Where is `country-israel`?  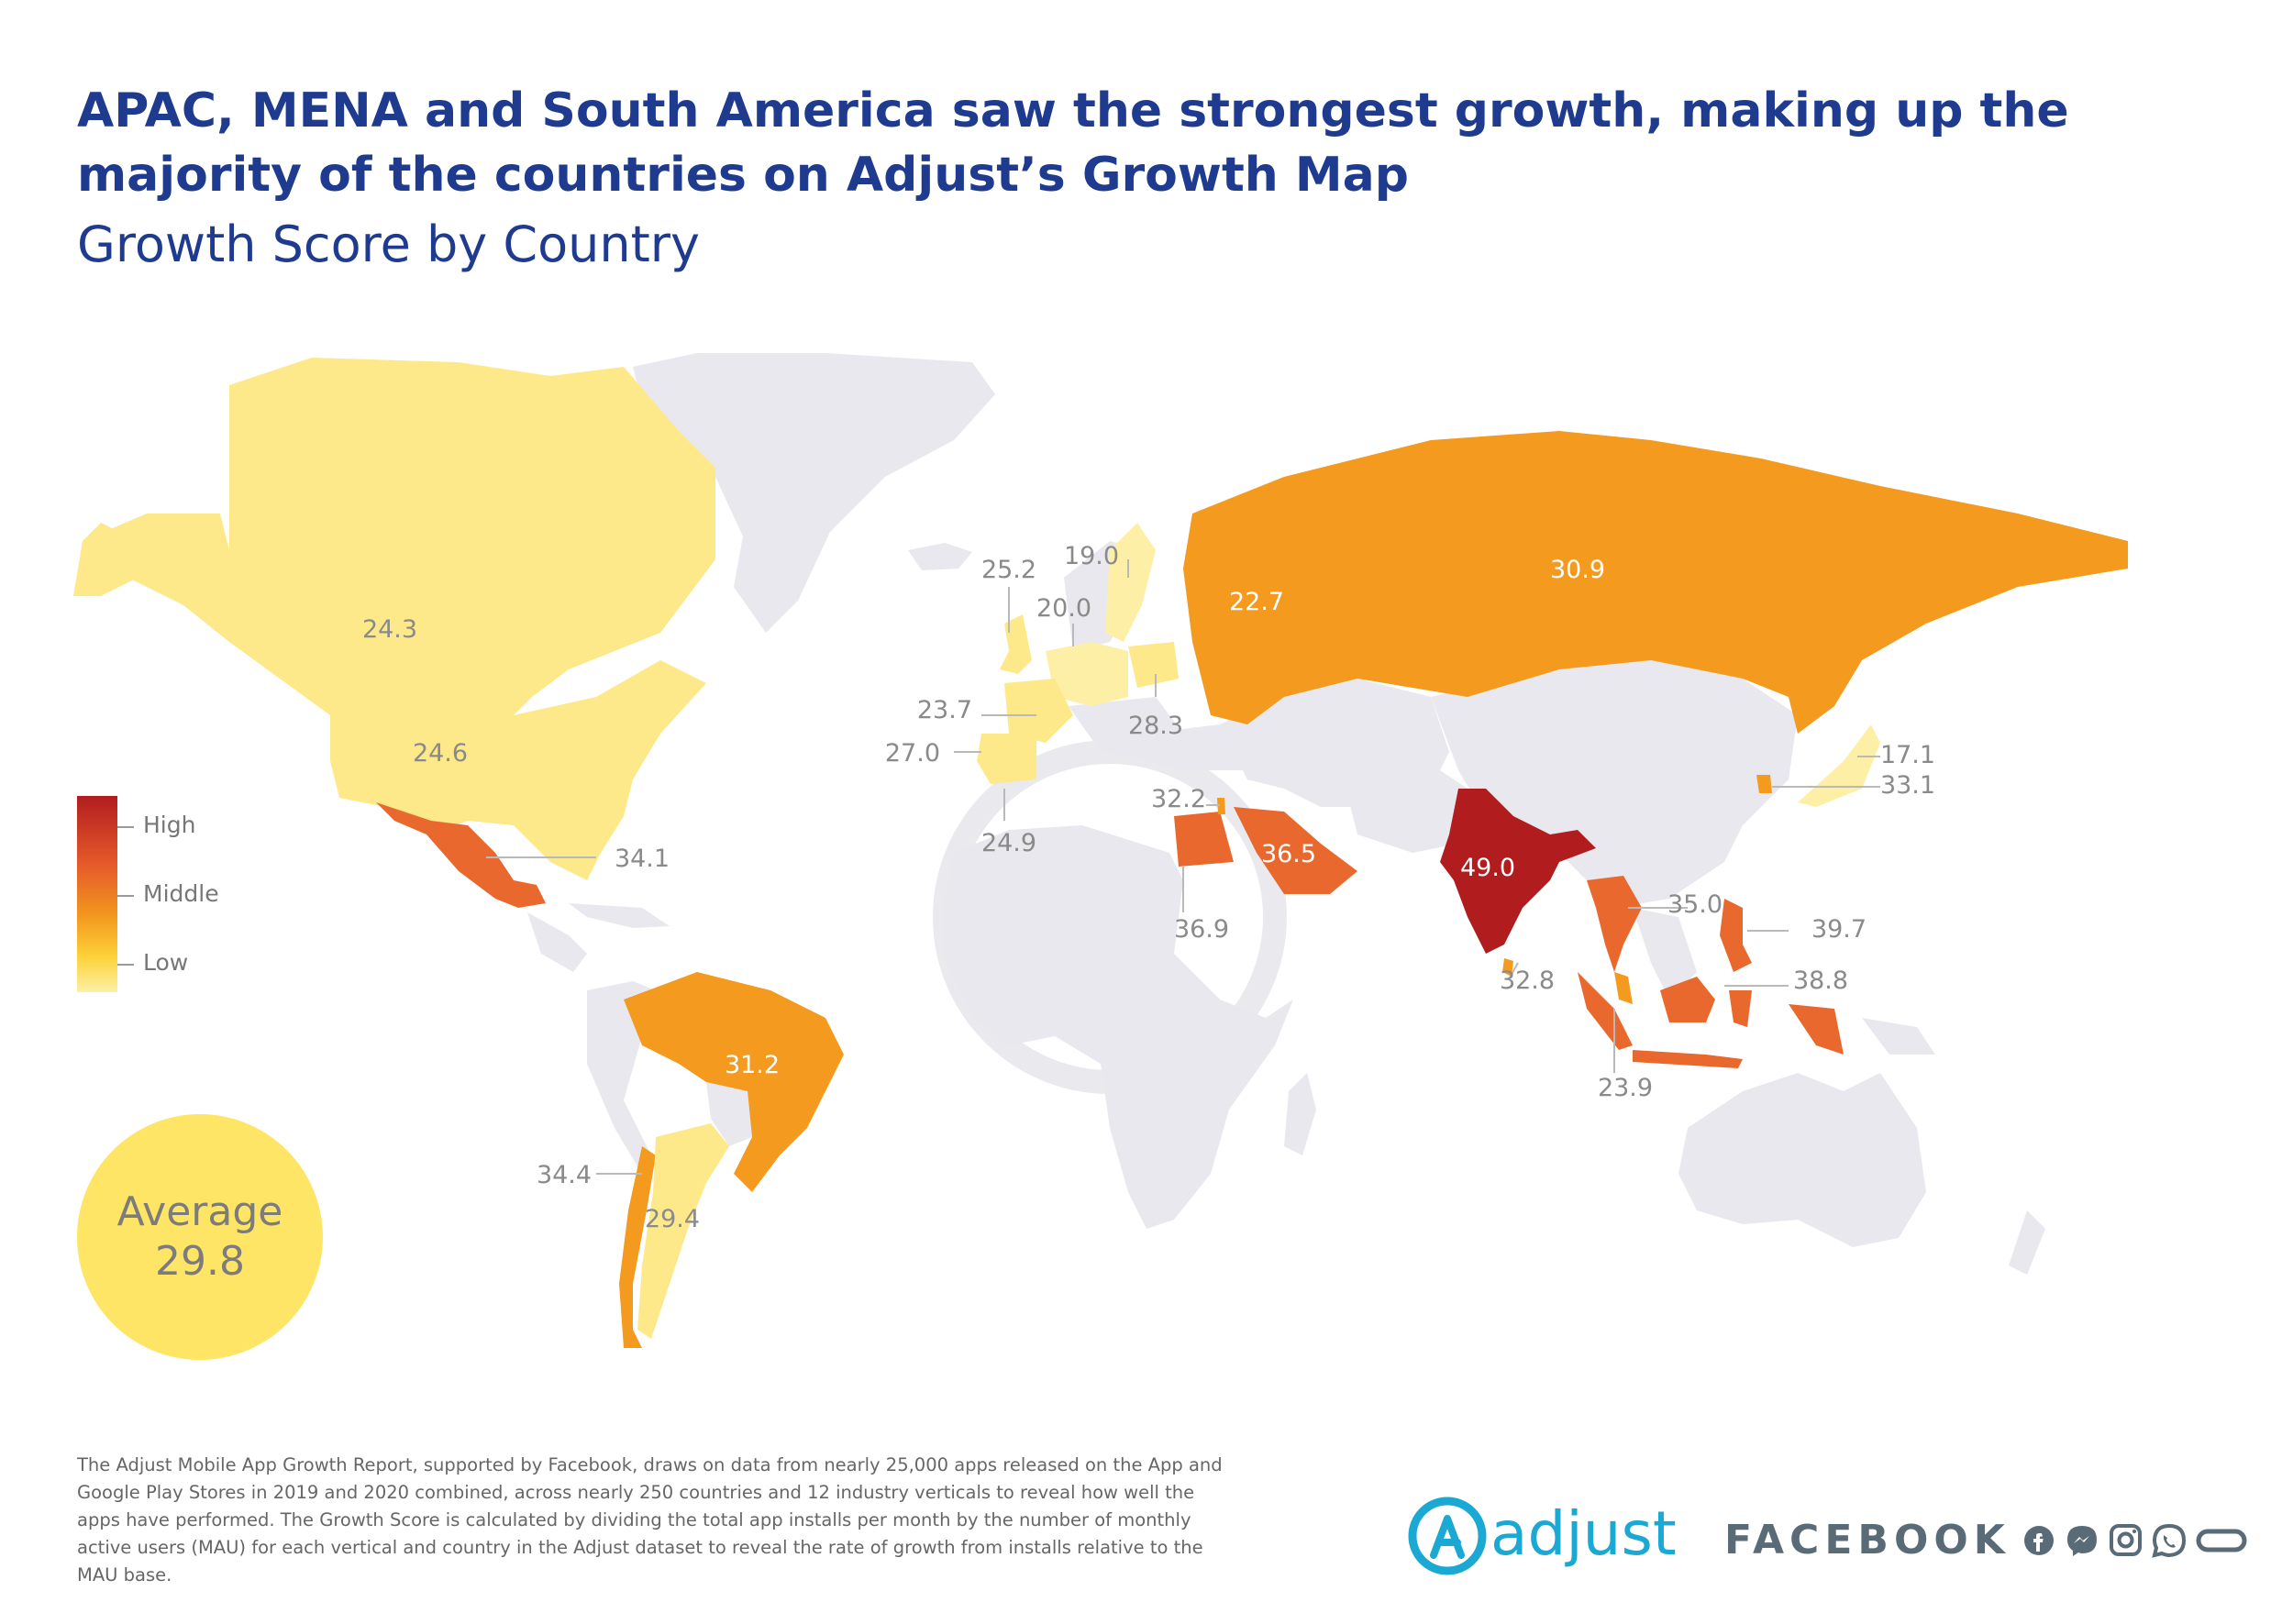
country-israel is located at coordinates (1221, 806).